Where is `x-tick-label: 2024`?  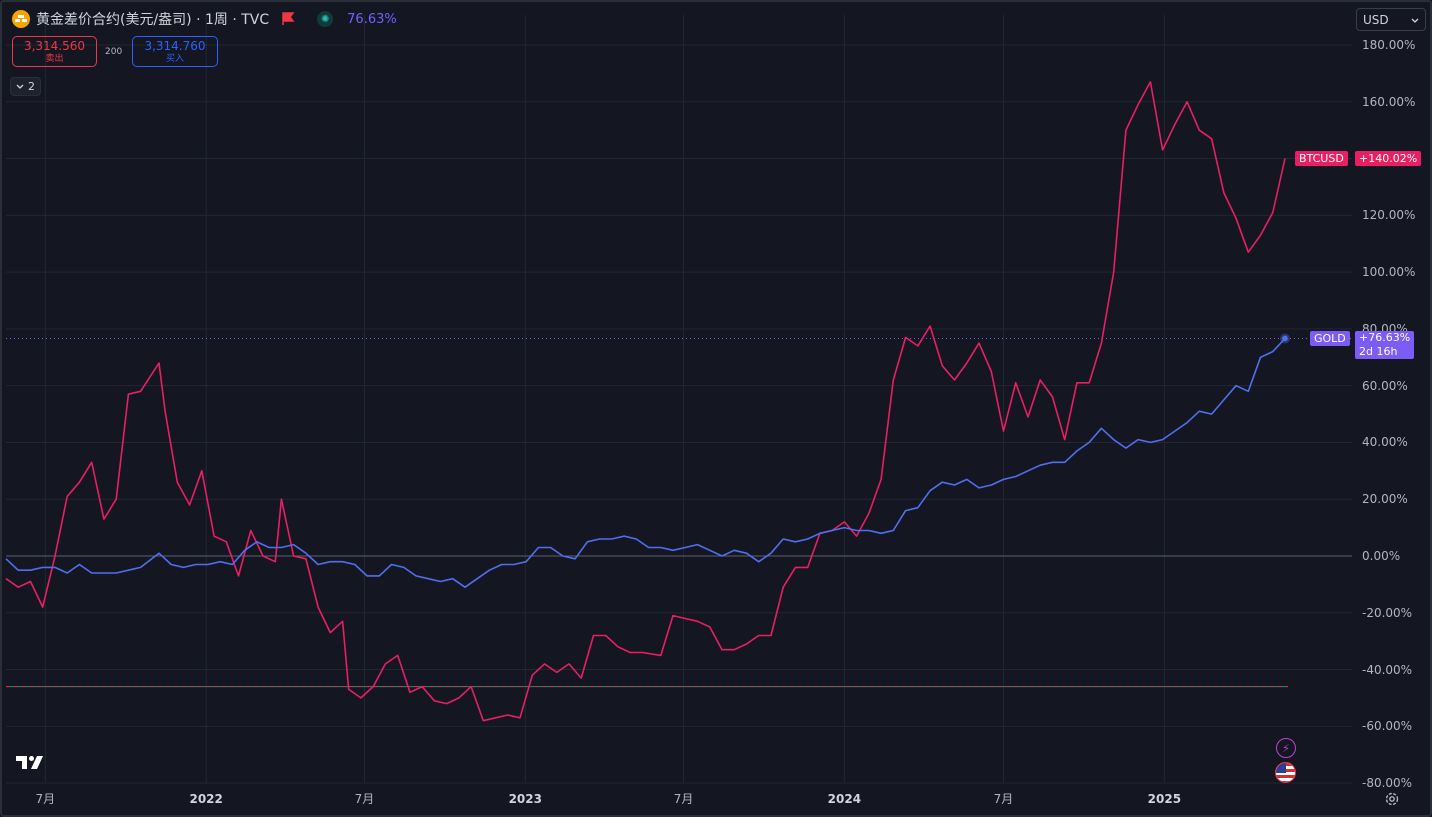 x-tick-label: 2024 is located at coordinates (844, 799).